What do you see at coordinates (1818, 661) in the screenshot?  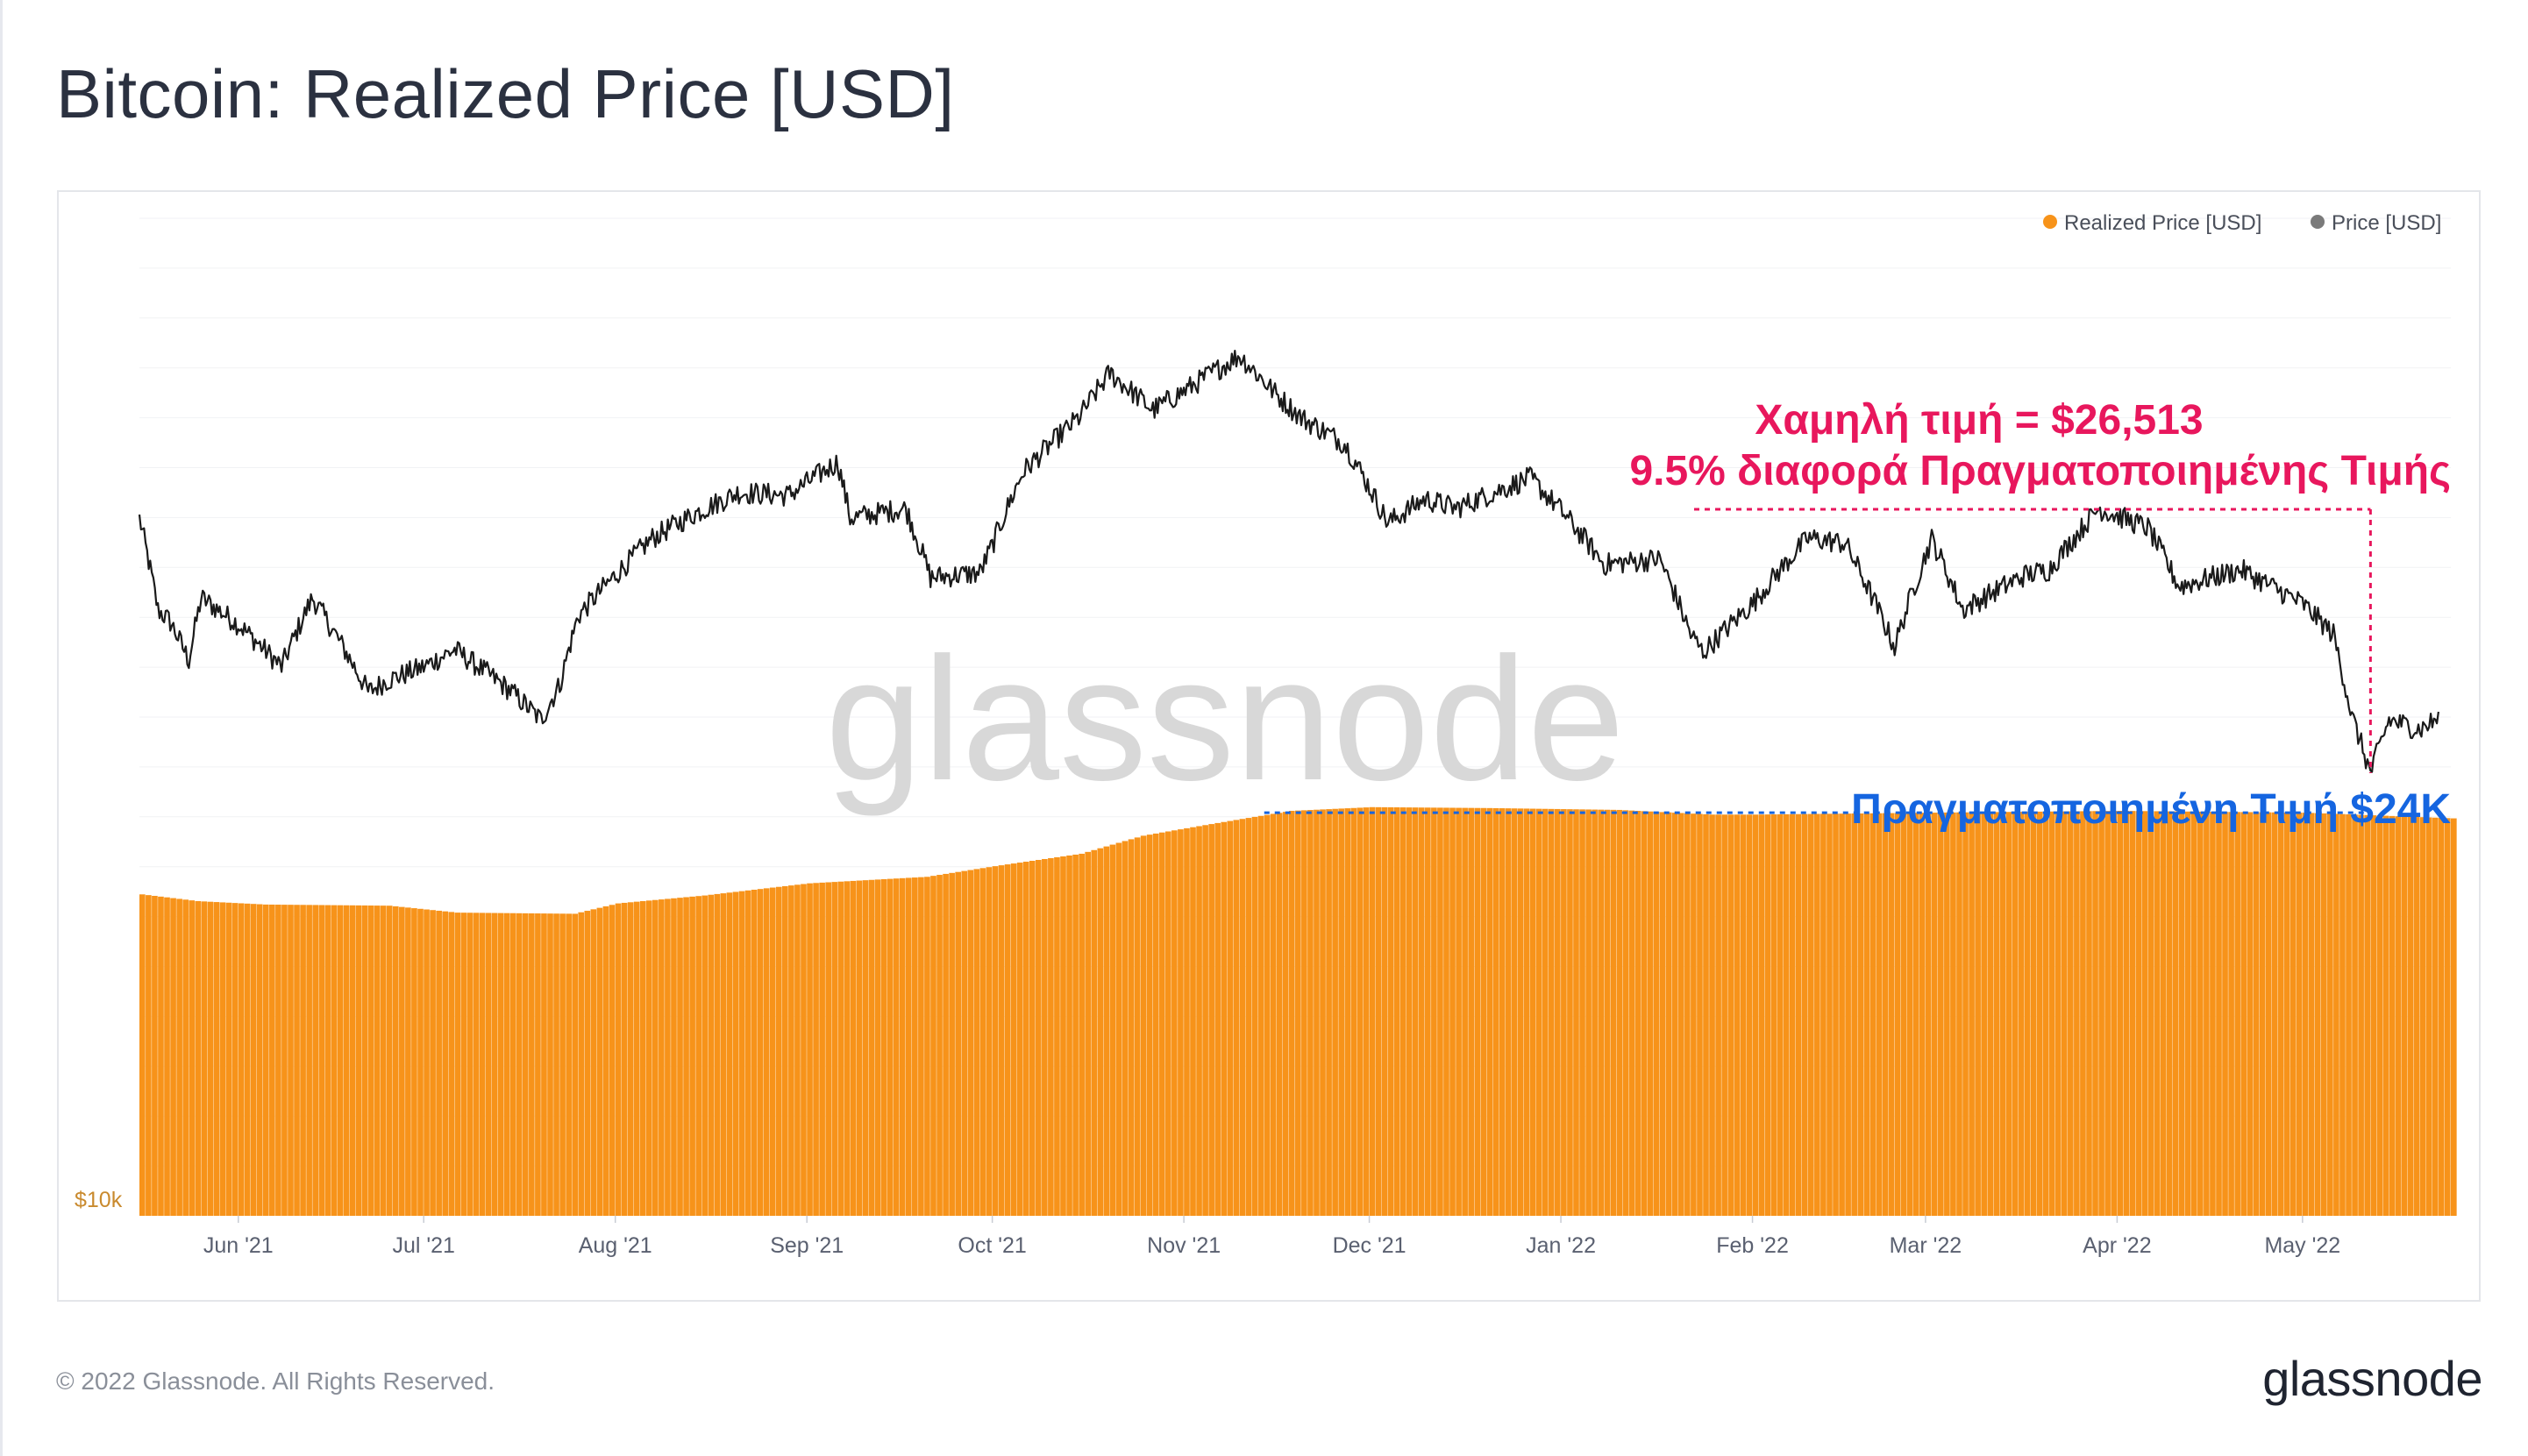 I see `annotation-lines` at bounding box center [1818, 661].